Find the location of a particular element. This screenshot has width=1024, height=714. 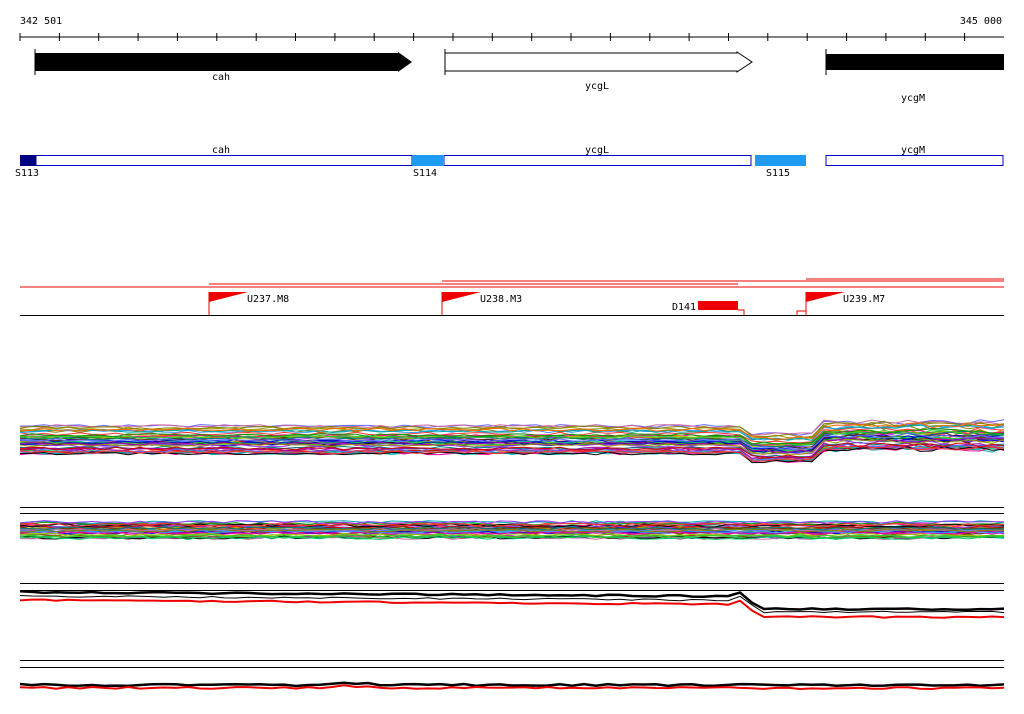

promoter-flag-u239 is located at coordinates (825, 297).